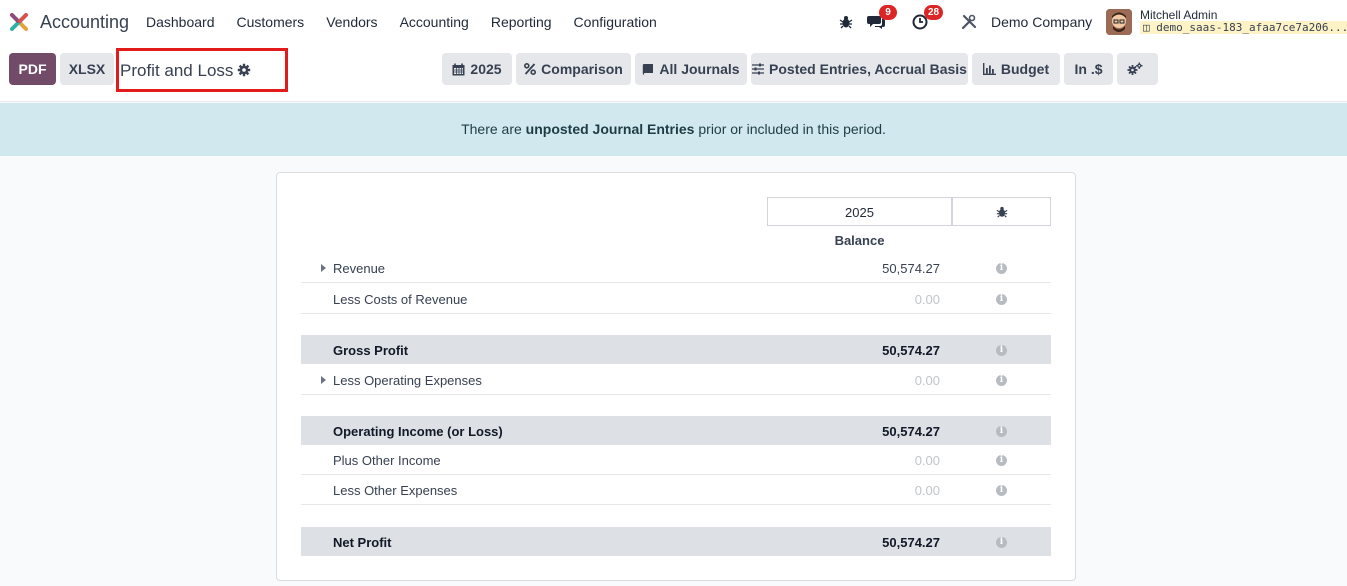 The image size is (1347, 586). I want to click on line-label: Plus Other Income, so click(387, 460).